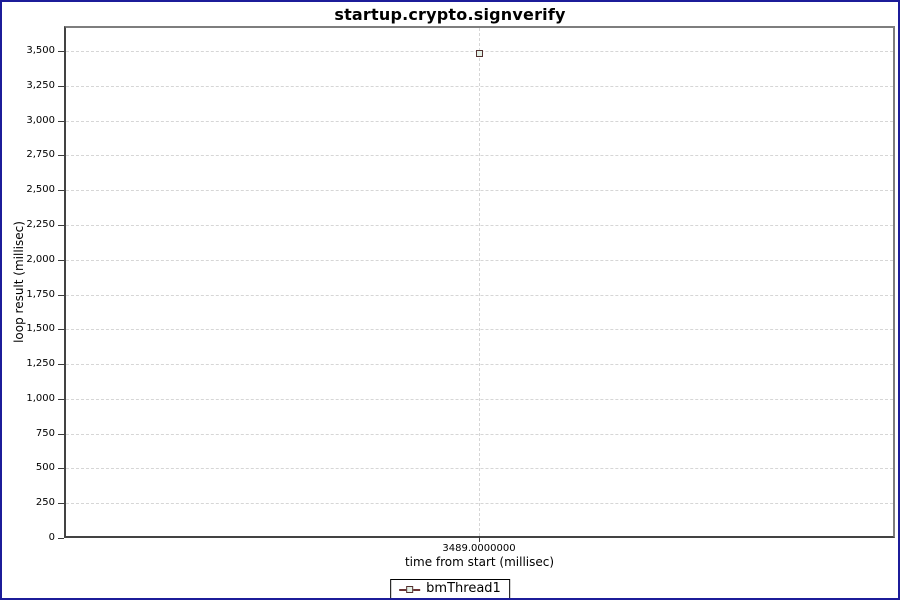 The image size is (900, 600). Describe the element at coordinates (450, 14) in the screenshot. I see `chart-title: startup.crypto.signverify` at that location.